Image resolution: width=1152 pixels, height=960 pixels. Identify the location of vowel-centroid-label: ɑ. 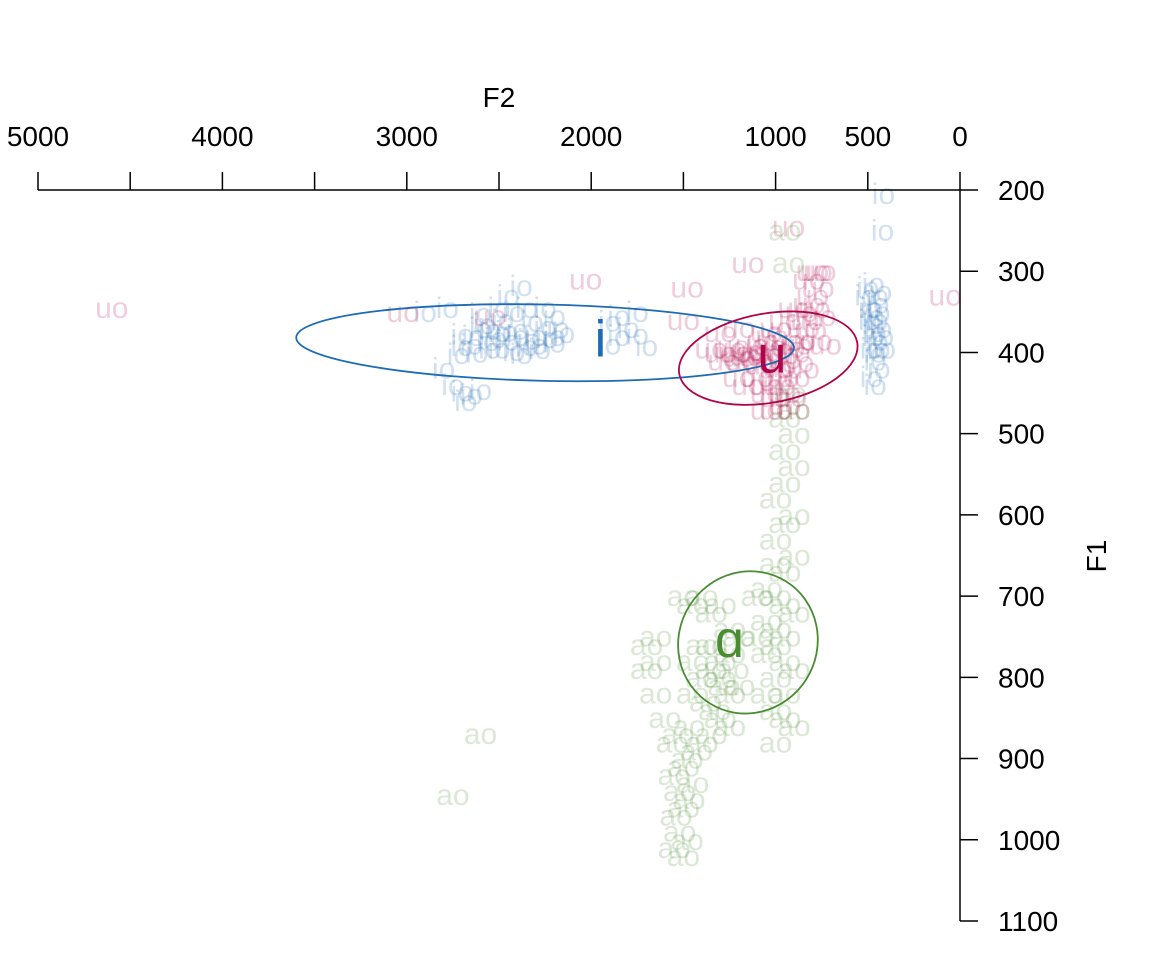
(729, 640).